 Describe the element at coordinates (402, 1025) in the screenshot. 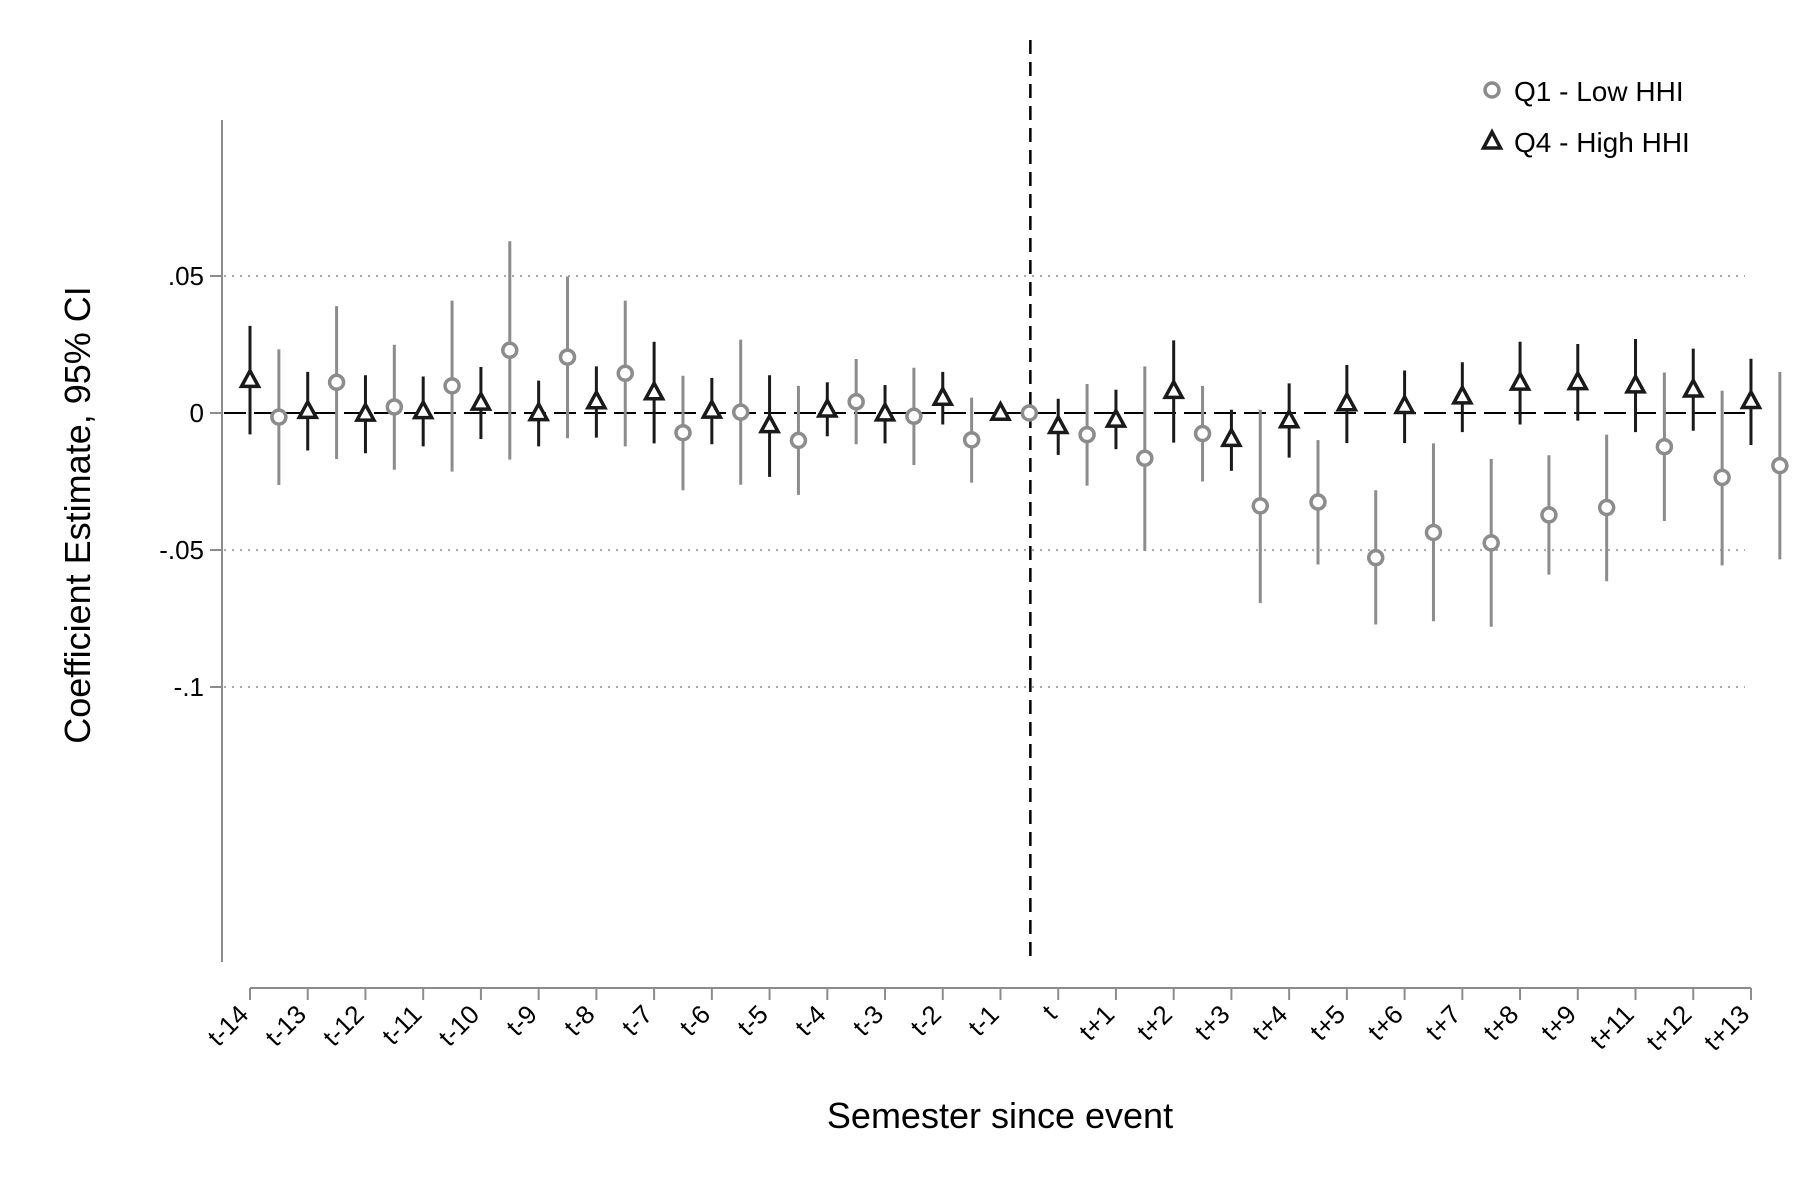

I see `x-tick-label: t-11` at that location.